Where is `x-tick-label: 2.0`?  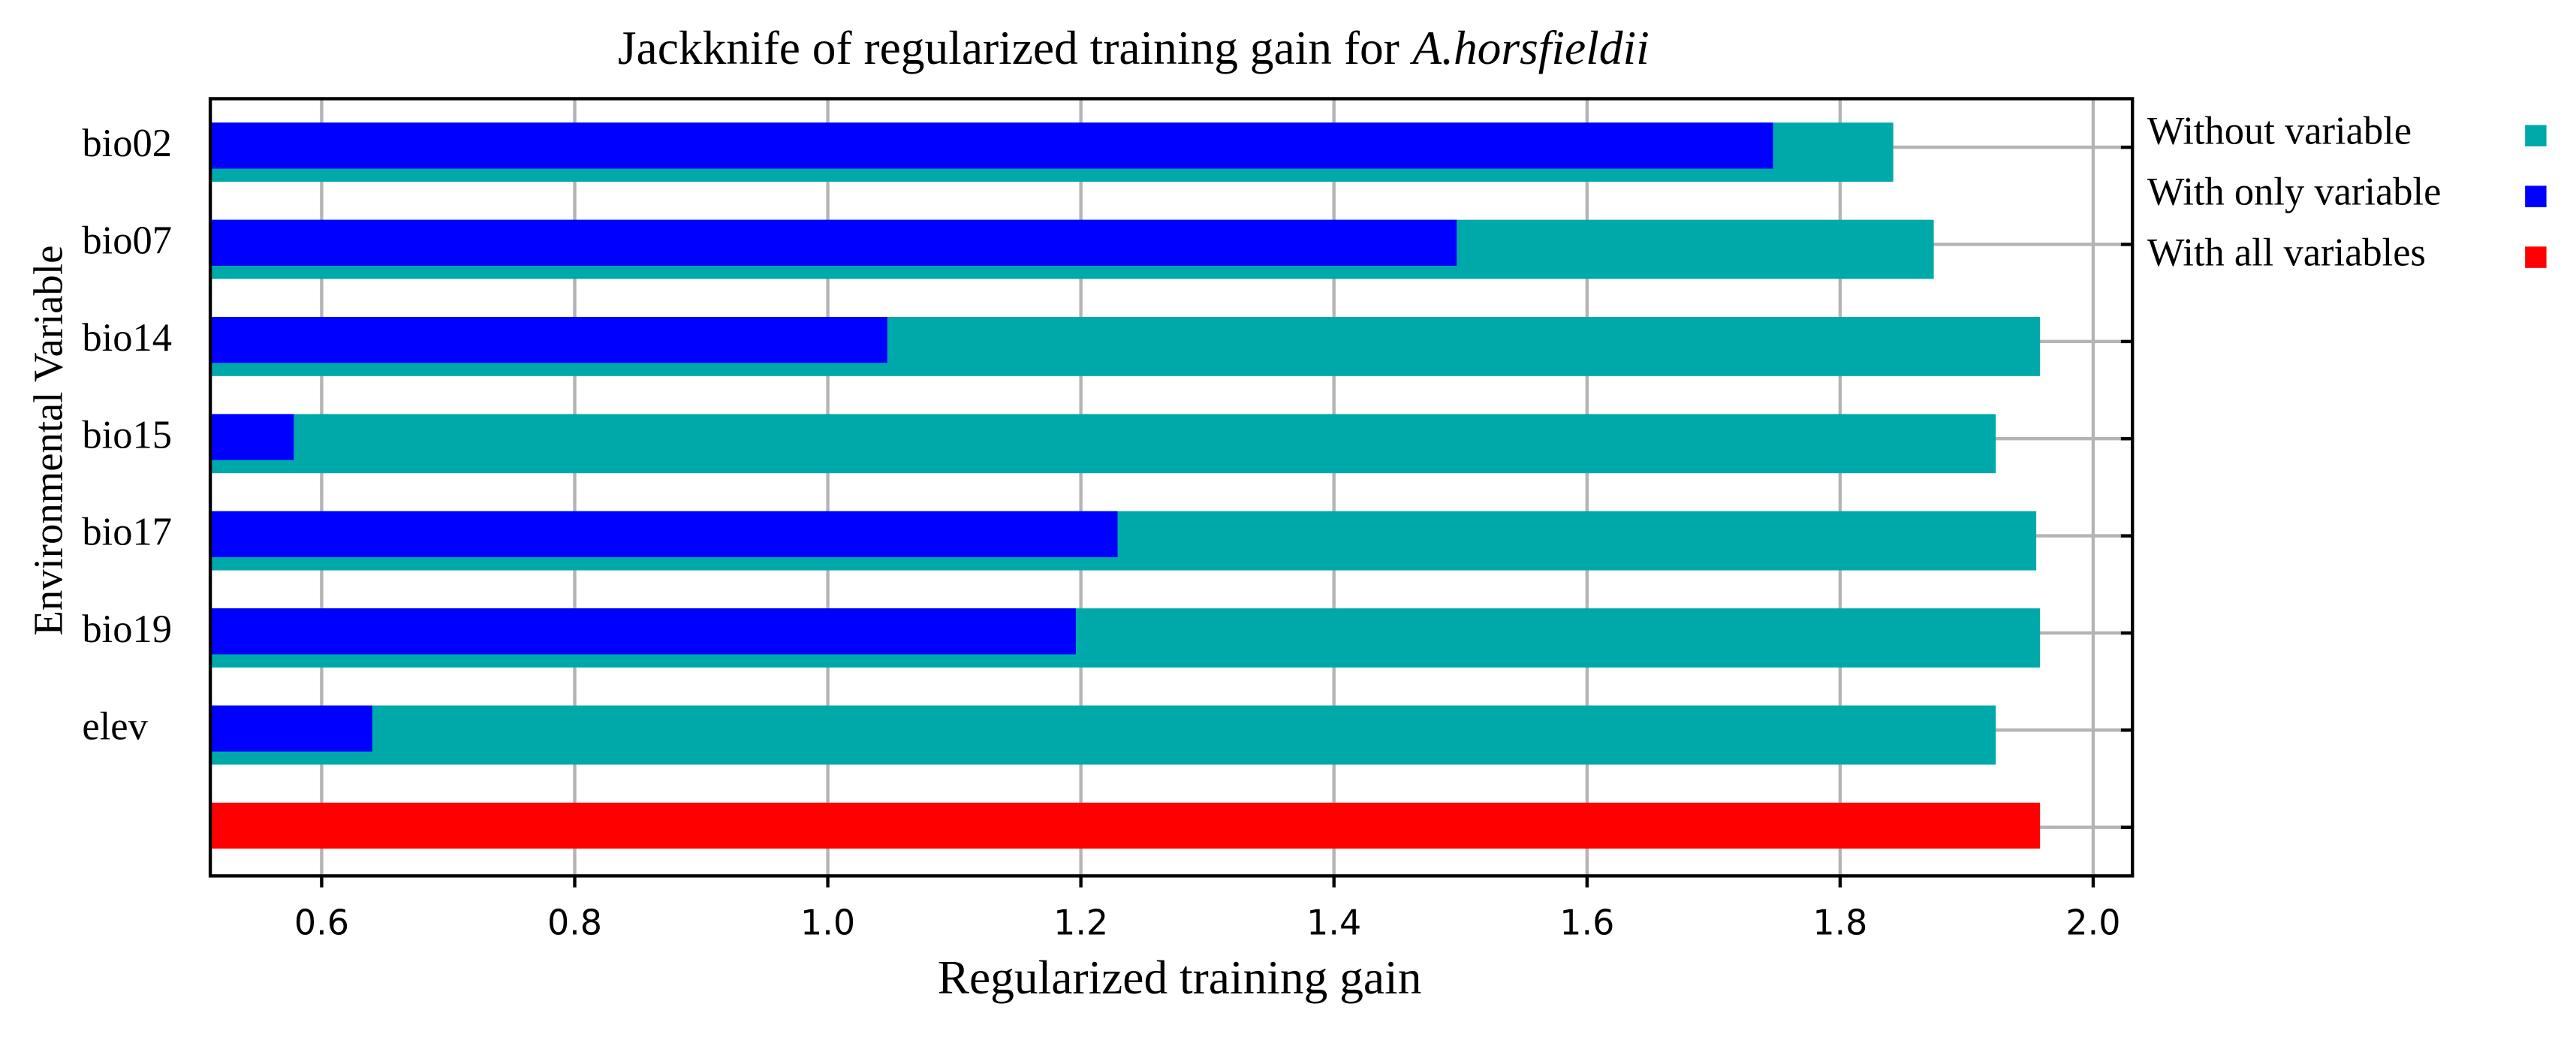
x-tick-label: 2.0 is located at coordinates (2092, 923).